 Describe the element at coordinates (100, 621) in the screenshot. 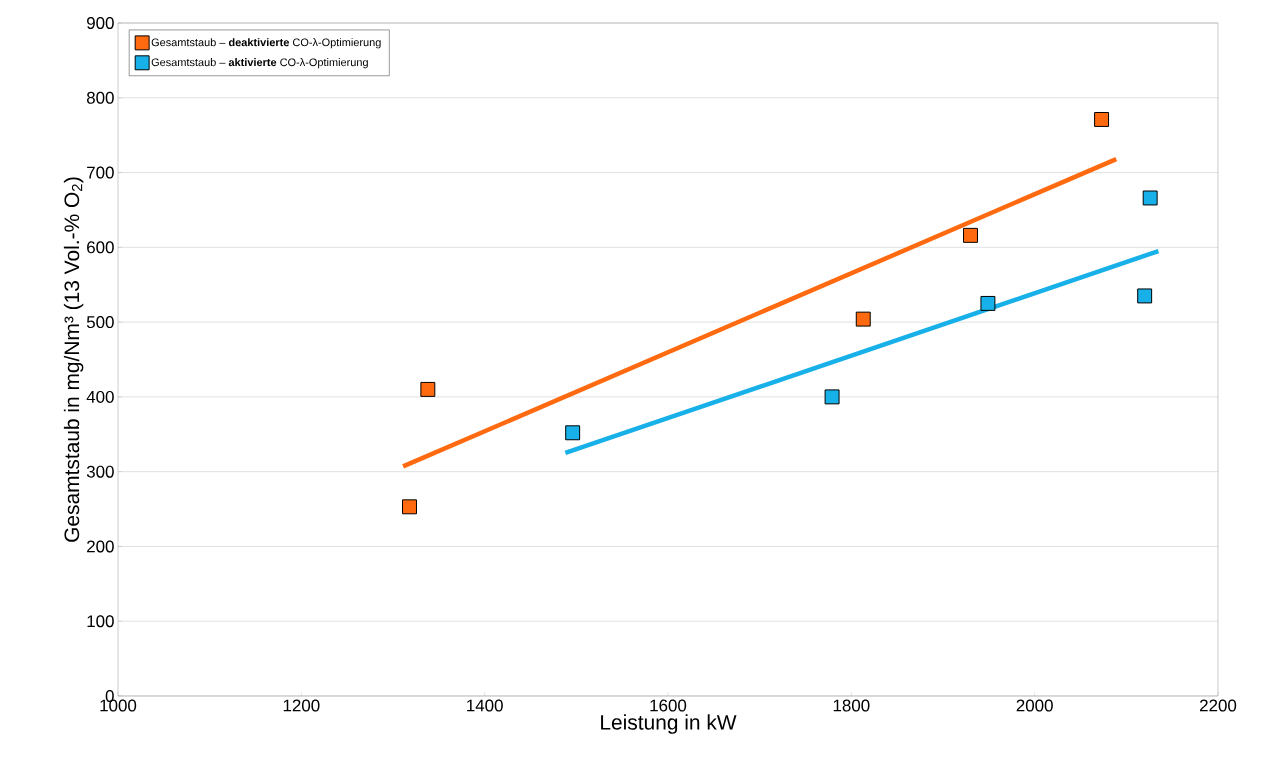

I see `y-tick-label: 100` at that location.